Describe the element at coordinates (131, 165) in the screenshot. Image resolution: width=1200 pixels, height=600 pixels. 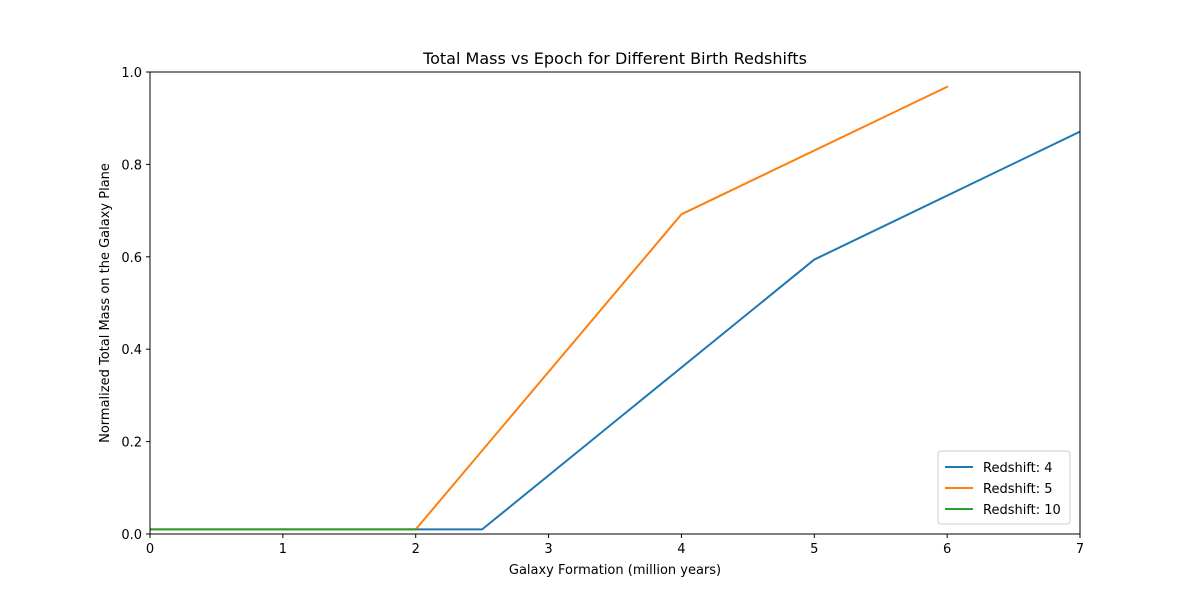
I see `y-tick-label: 0.8` at that location.